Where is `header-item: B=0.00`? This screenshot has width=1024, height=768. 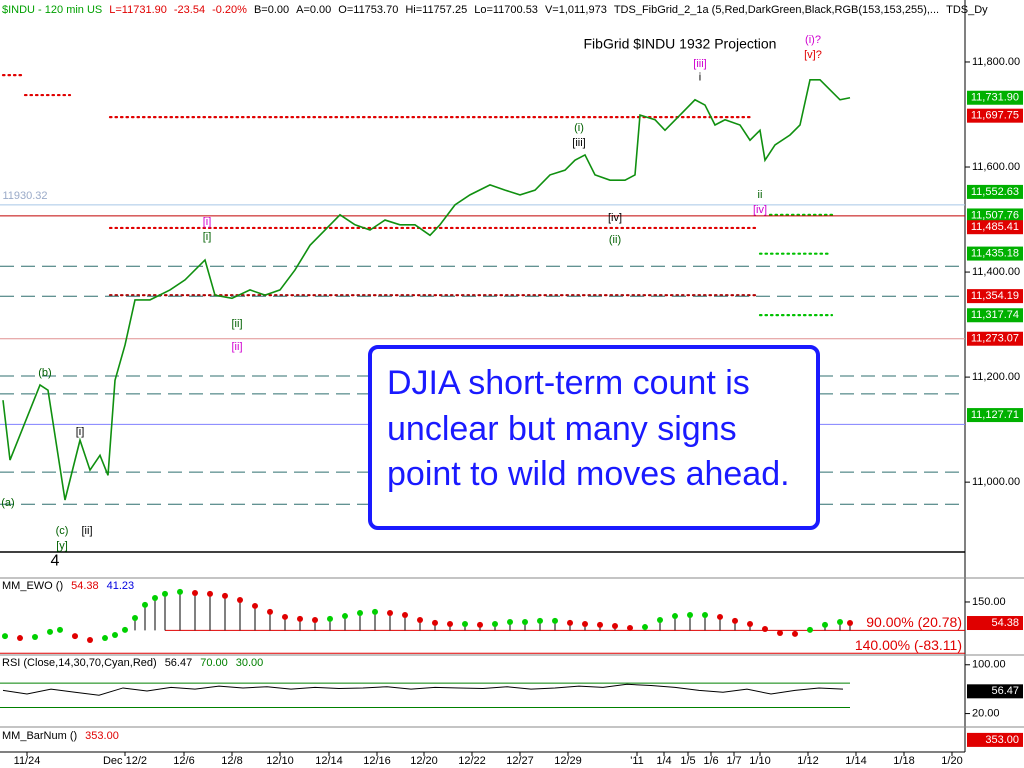
header-item: B=0.00 is located at coordinates (271, 10).